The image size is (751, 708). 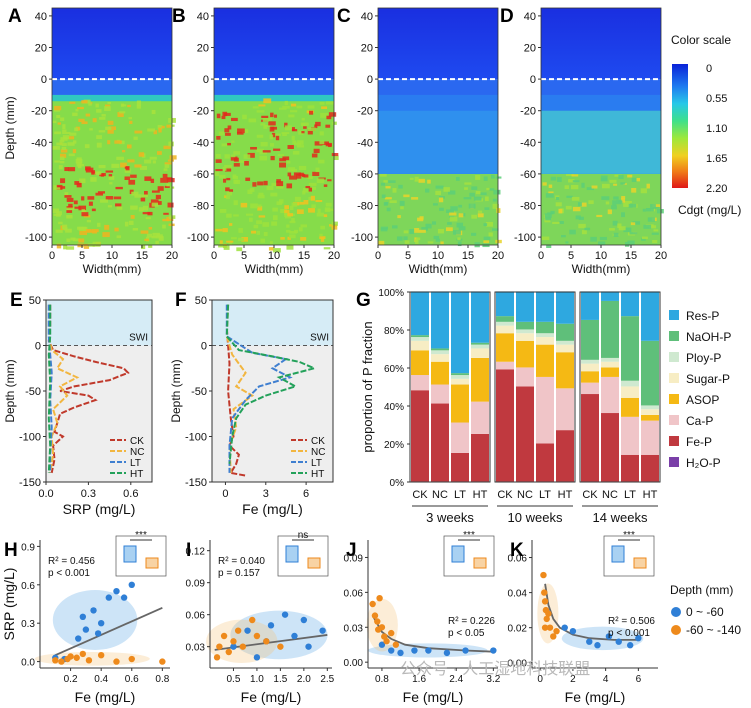 I want to click on x-axis-label: SRP (mg/L), so click(x=99, y=509).